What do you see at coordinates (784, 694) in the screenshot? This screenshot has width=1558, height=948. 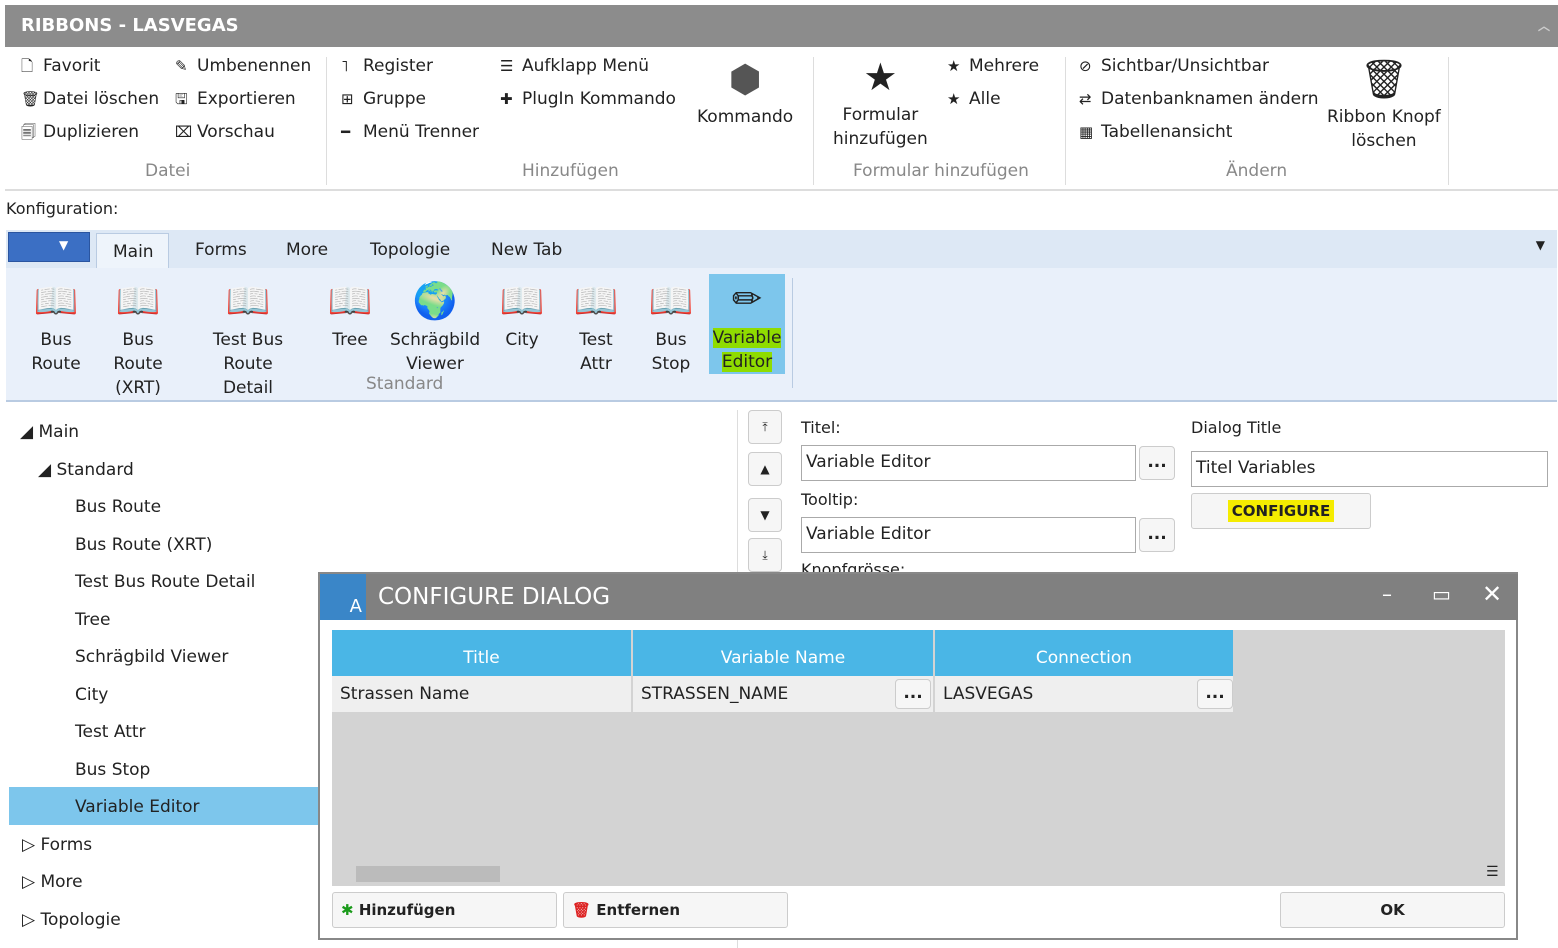 I see `cell-variable-name: STRASSEN_NAME` at bounding box center [784, 694].